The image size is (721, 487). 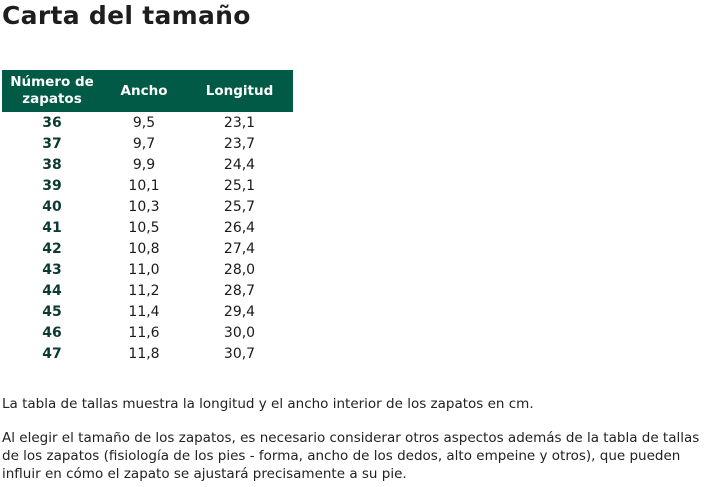 I want to click on cell-length: 25,1, so click(x=239, y=185).